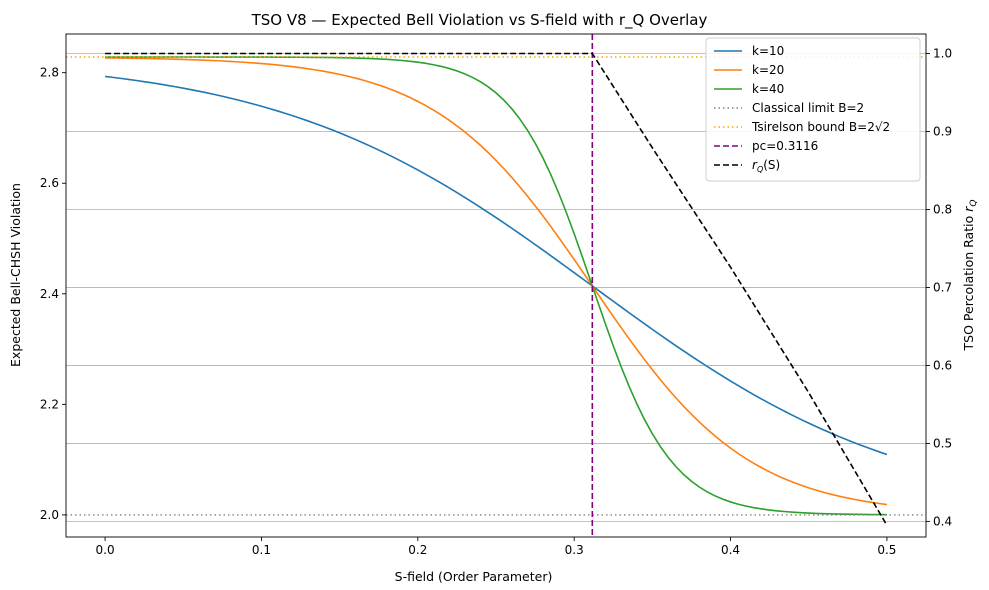  I want to click on legend-label: rQ(S), so click(766, 166).